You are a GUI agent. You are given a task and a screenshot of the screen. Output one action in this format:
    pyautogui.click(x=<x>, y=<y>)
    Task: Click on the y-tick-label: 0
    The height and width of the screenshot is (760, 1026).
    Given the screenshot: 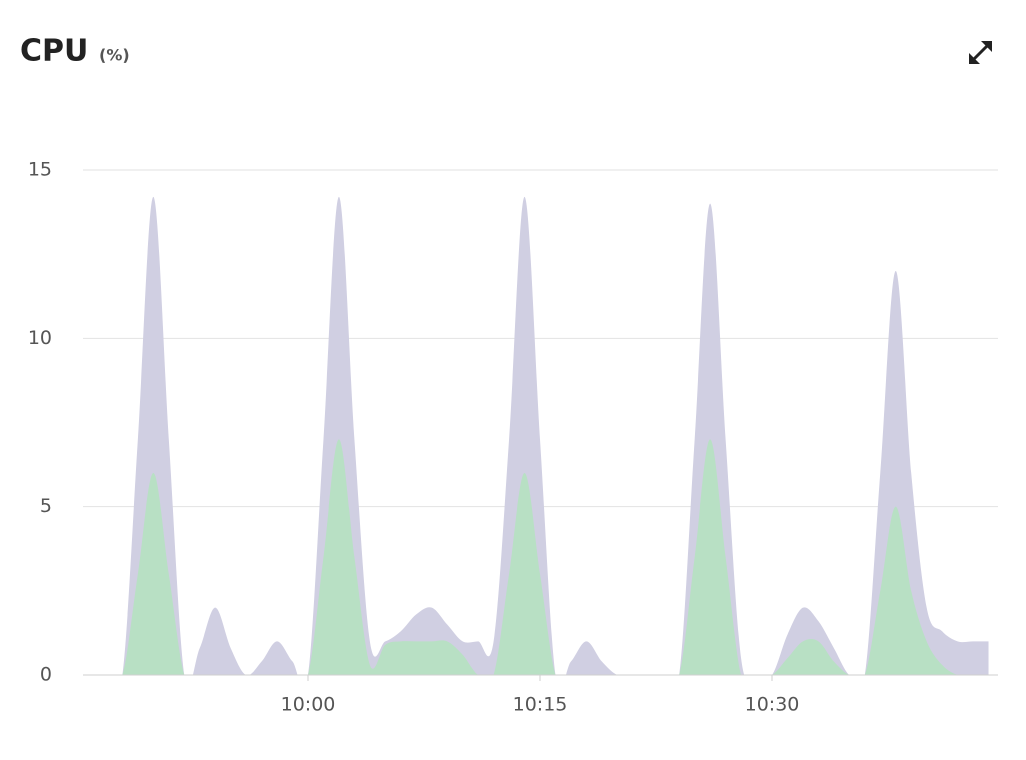 What is the action you would take?
    pyautogui.click(x=46, y=675)
    